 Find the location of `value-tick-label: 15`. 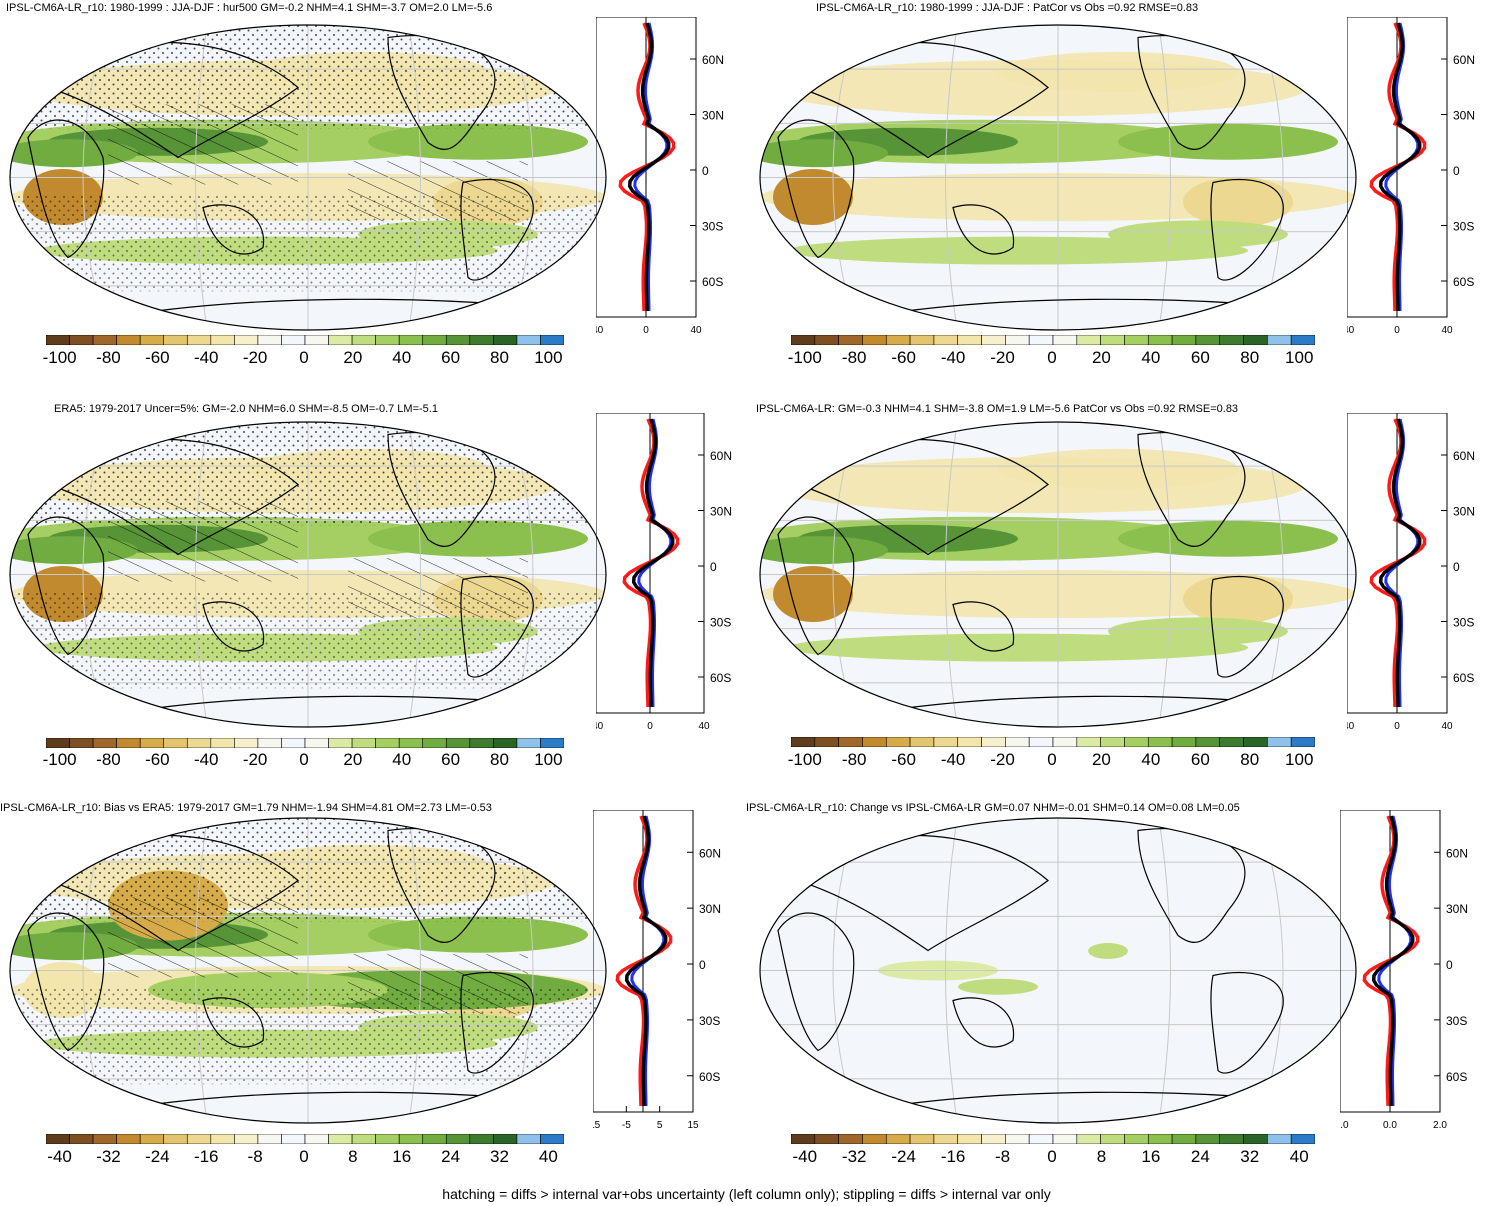

value-tick-label: 15 is located at coordinates (693, 1125).